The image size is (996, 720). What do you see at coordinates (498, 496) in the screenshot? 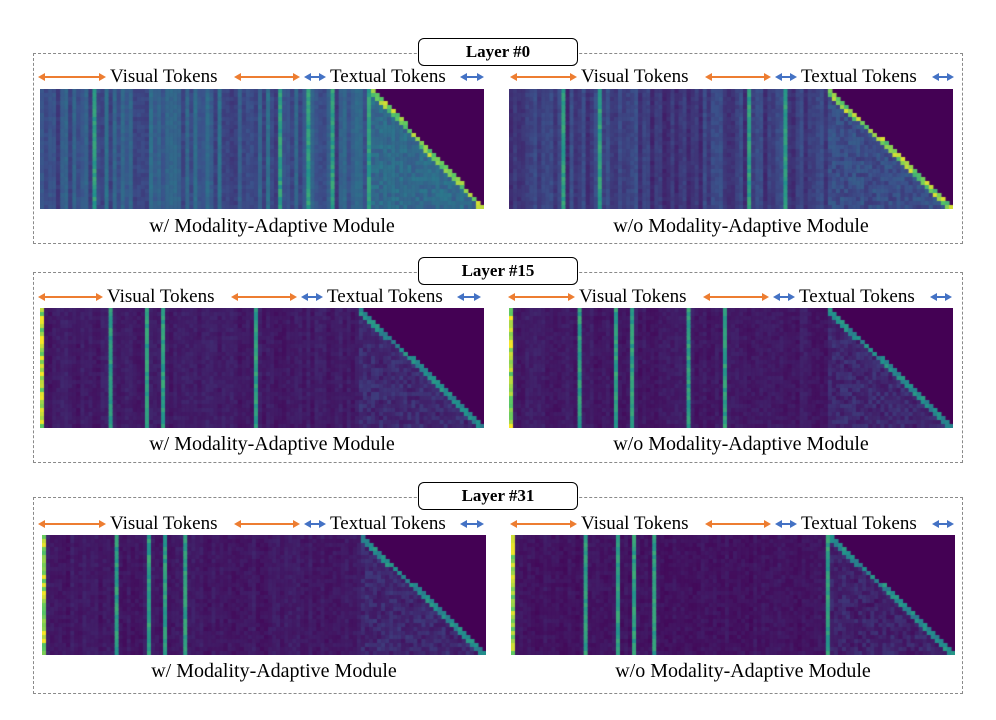
I see `layer-title-31: Layer #31` at bounding box center [498, 496].